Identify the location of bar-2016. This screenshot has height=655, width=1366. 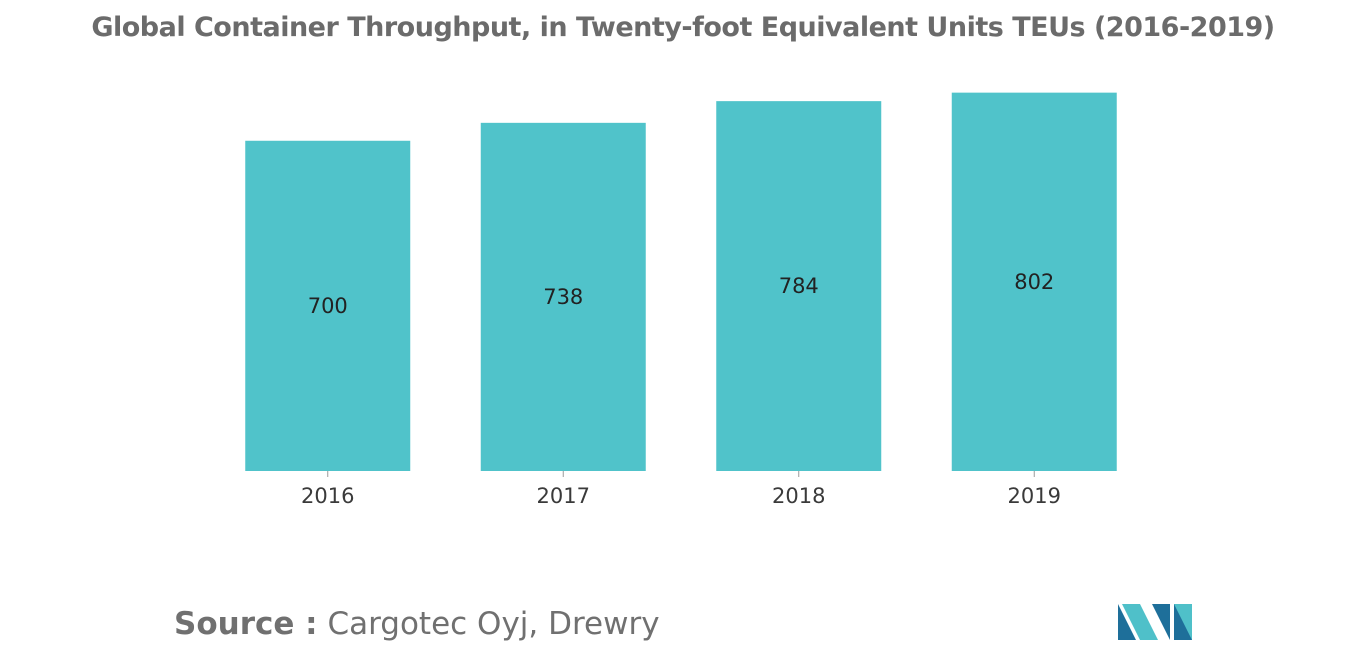
(328, 305).